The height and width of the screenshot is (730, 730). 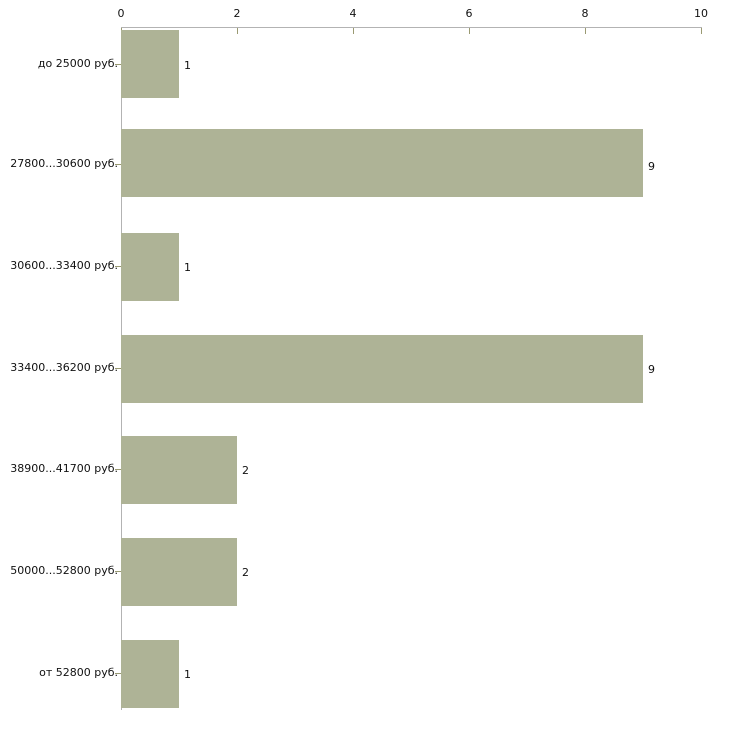 What do you see at coordinates (64, 468) in the screenshot?
I see `y-axis-tick-label: 38900...41700 руб.` at bounding box center [64, 468].